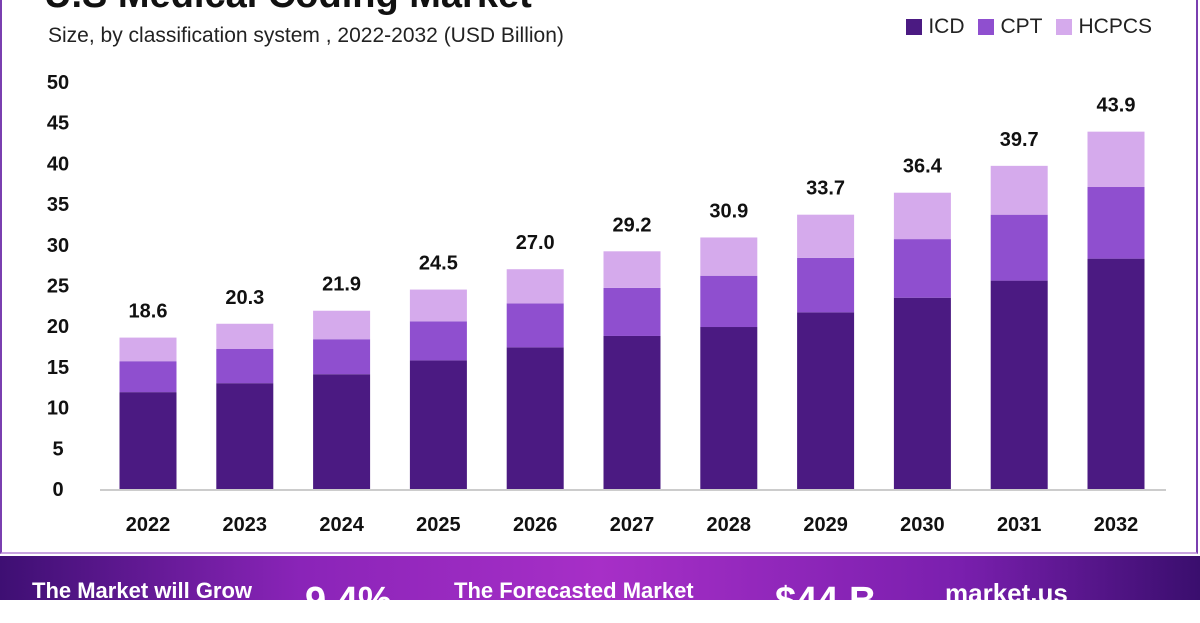  Describe the element at coordinates (1021, 26) in the screenshot. I see `legend-label: CPT` at that location.